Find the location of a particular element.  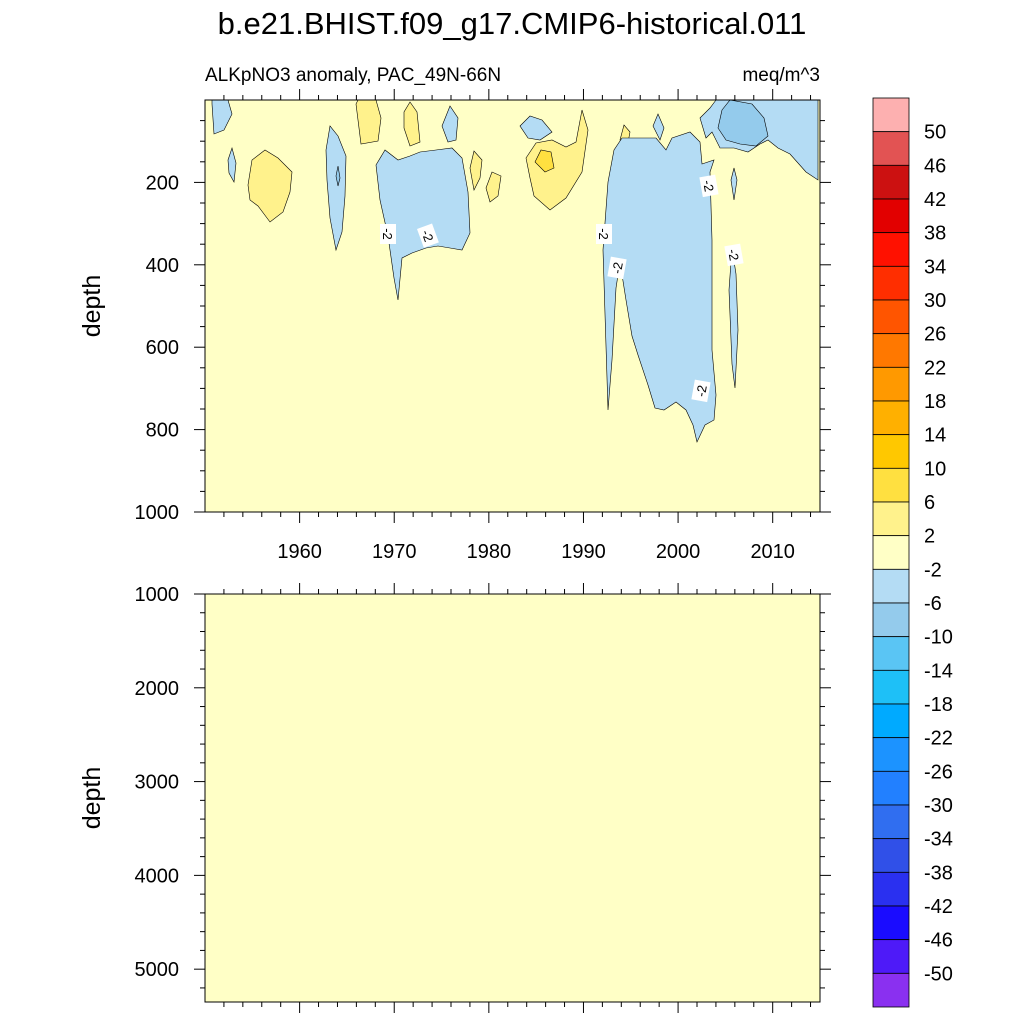

contour-labels: -2 -2 -2 -2 -2 -2 -2 is located at coordinates (562, 288).